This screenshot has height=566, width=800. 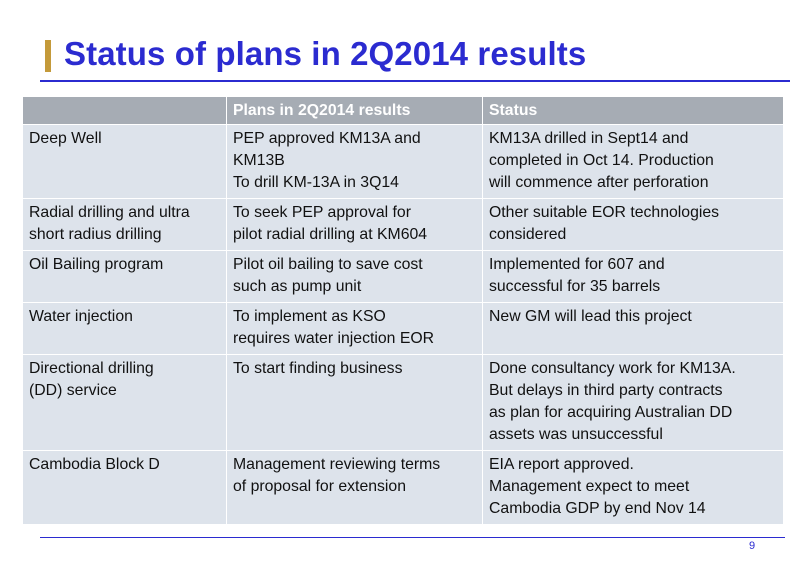 I want to click on title-underline, so click(x=415, y=81).